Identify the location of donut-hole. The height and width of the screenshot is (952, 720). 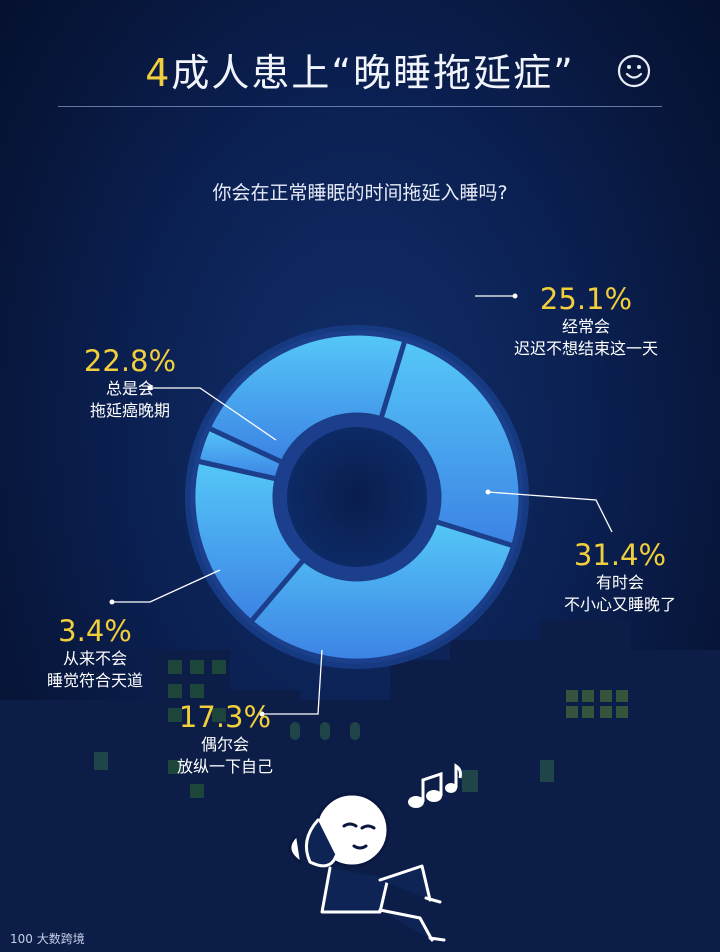
(357, 497).